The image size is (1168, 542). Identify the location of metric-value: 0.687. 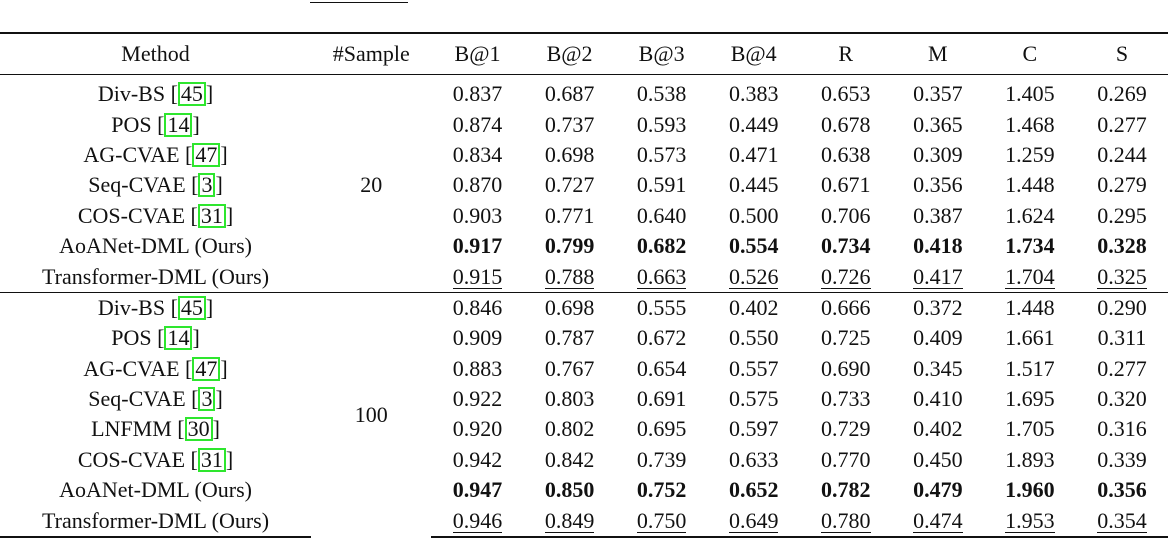
(569, 94).